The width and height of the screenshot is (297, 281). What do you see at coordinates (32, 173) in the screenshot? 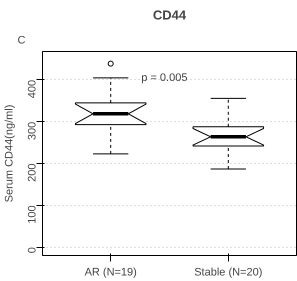
I see `y-tick-label: 200` at bounding box center [32, 173].